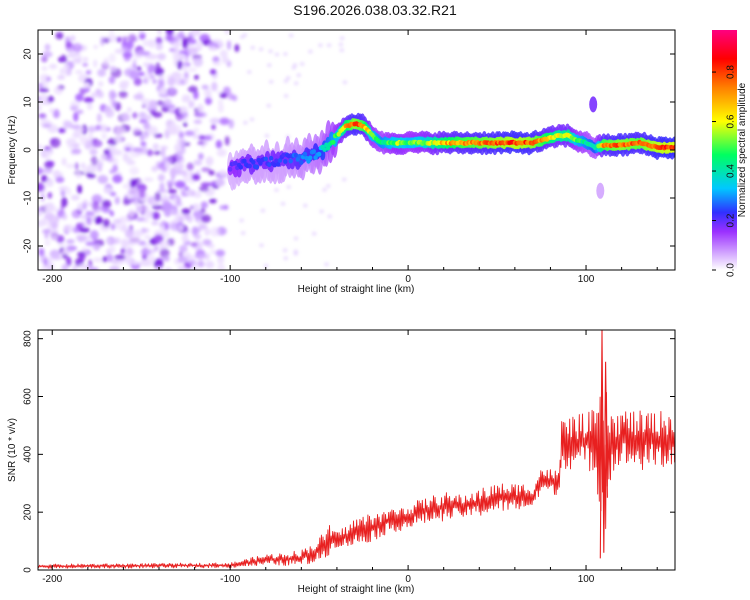 The width and height of the screenshot is (750, 600). What do you see at coordinates (356, 589) in the screenshot?
I see `snr-x-label: Height of straight line (km)` at bounding box center [356, 589].